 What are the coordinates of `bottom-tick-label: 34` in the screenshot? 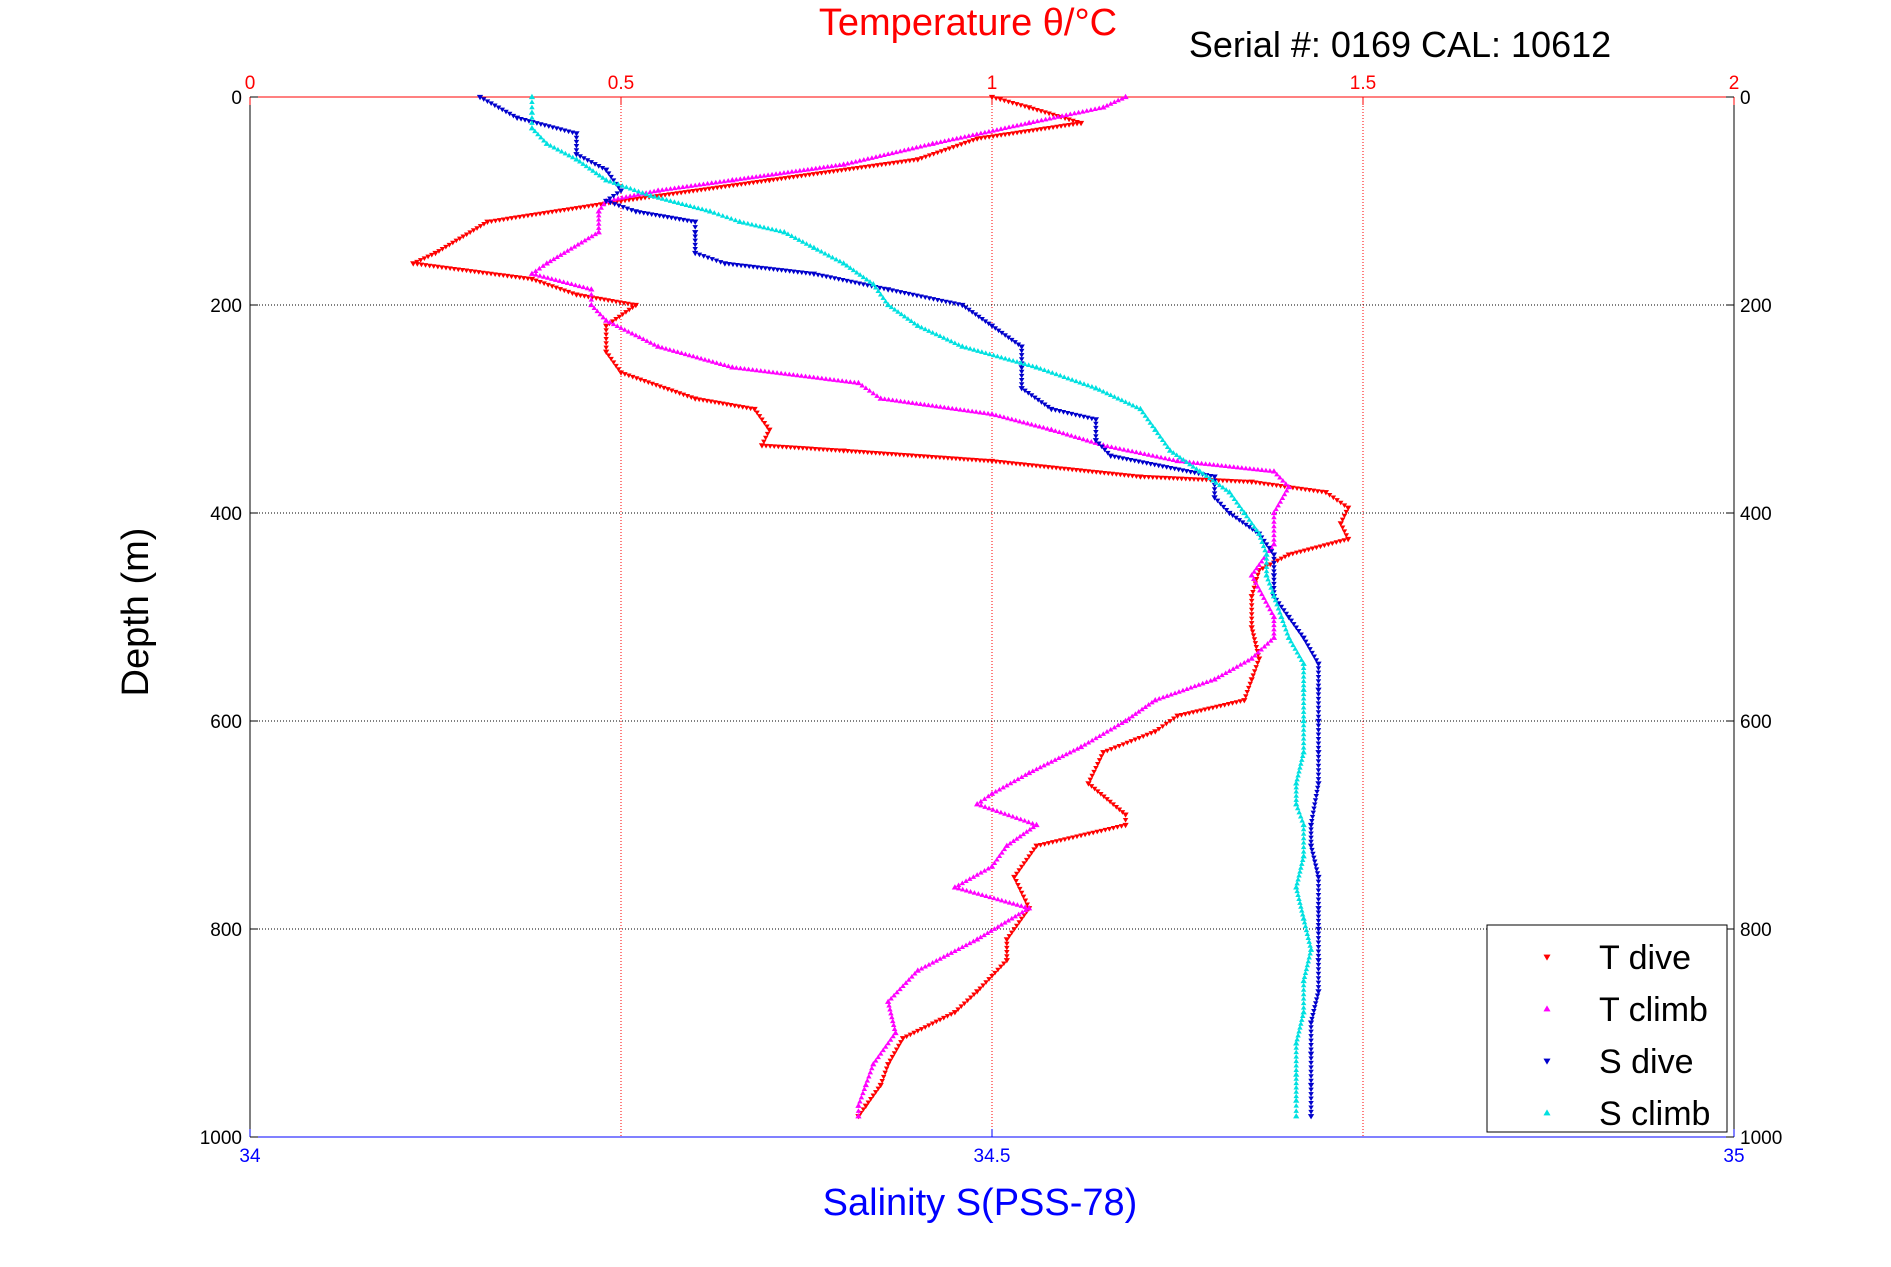 It's located at (250, 1156).